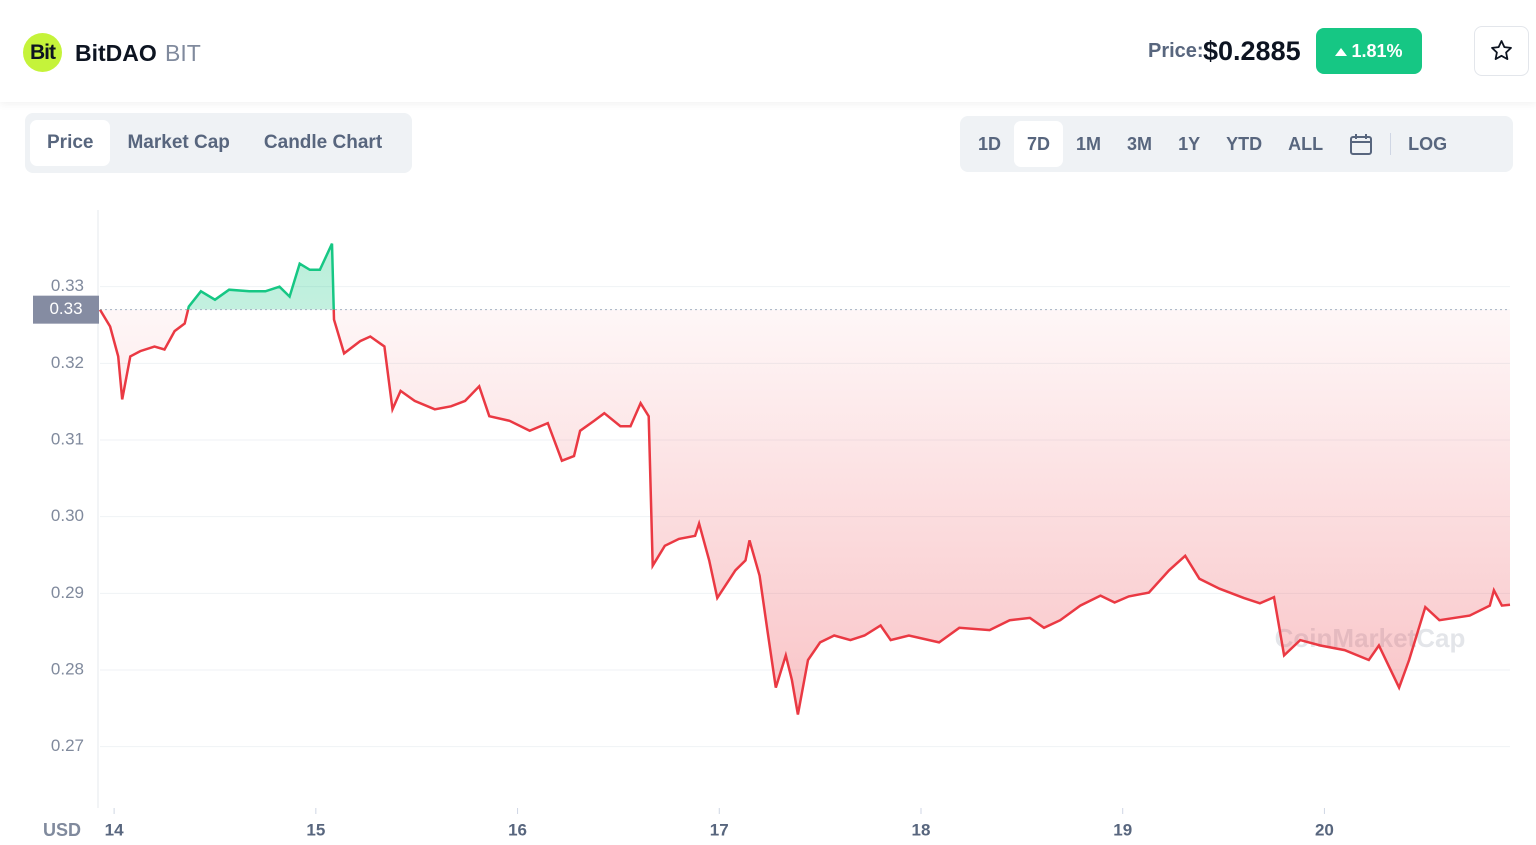 The width and height of the screenshot is (1536, 845). I want to click on baseline-label-box, so click(66, 309).